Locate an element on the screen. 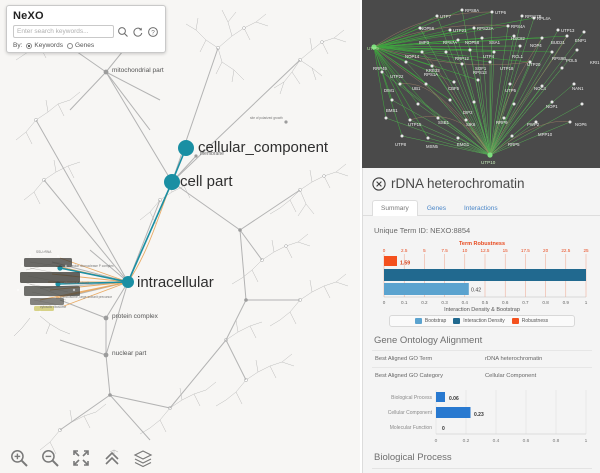 The image size is (600, 473). hub-node-utp10 is located at coordinates (490, 155).